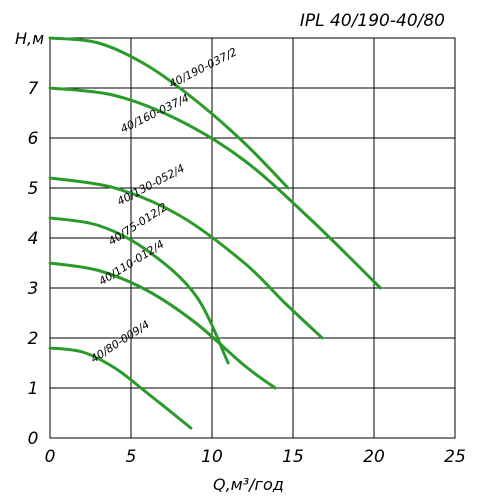 Image resolution: width=493 pixels, height=500 pixels. What do you see at coordinates (33, 439) in the screenshot?
I see `y-tick-label: 0` at bounding box center [33, 439].